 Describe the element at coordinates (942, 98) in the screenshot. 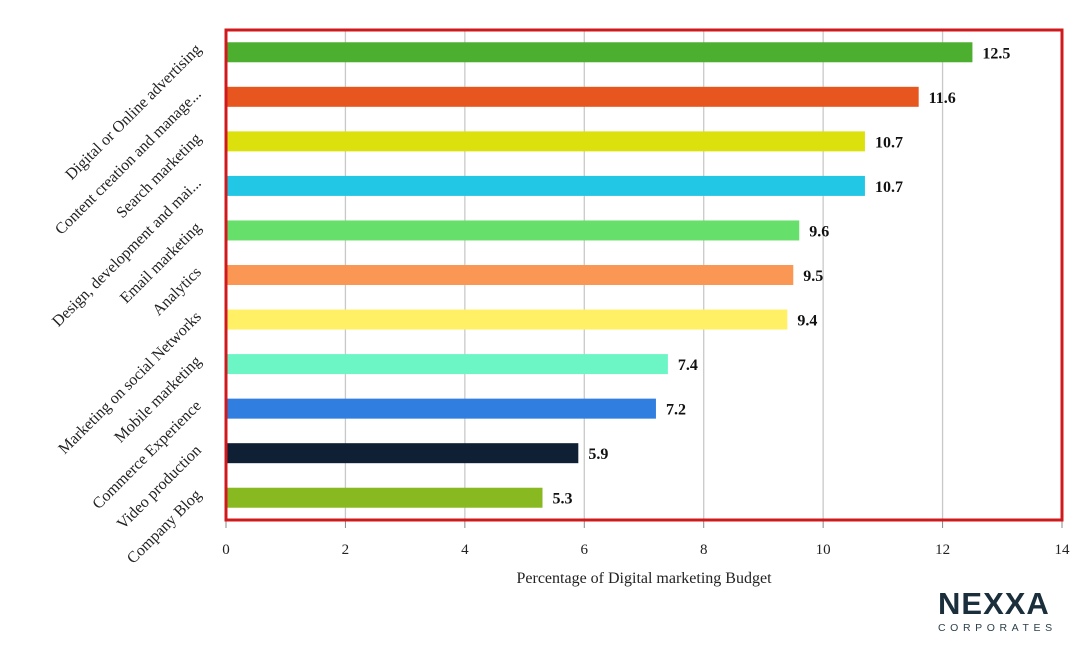

I see `value-label: 11.6` at that location.